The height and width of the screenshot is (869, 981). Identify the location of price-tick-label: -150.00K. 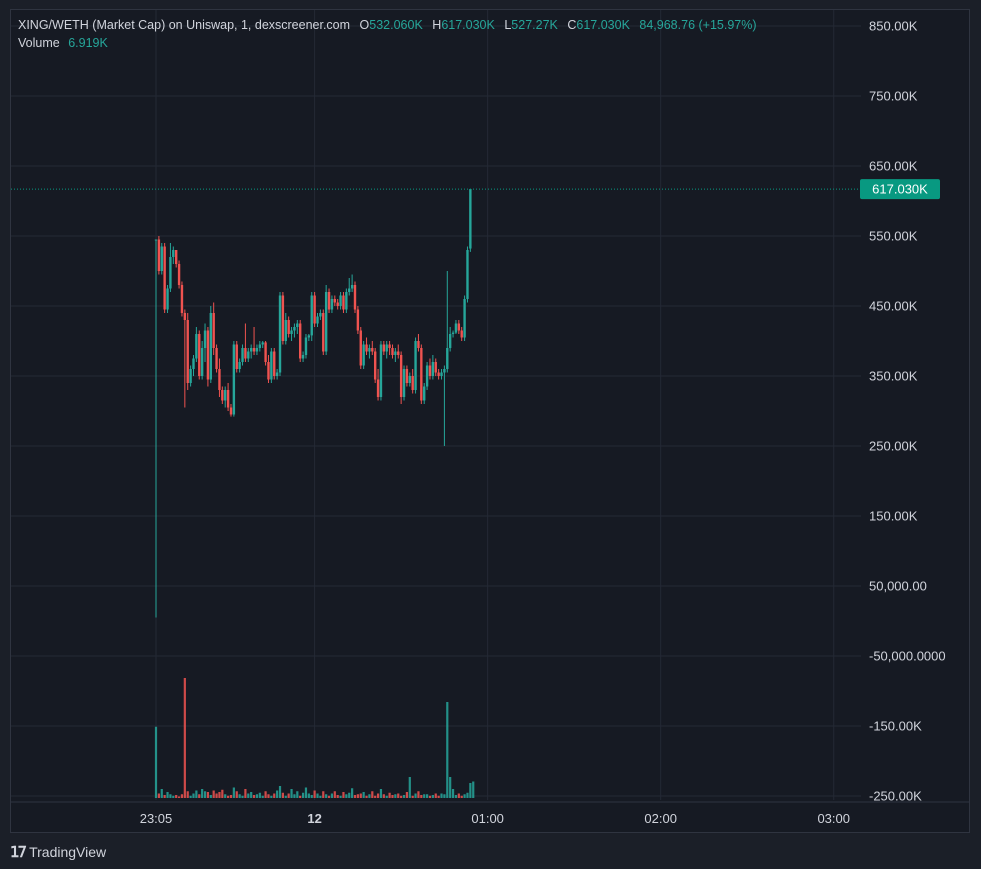
(895, 726).